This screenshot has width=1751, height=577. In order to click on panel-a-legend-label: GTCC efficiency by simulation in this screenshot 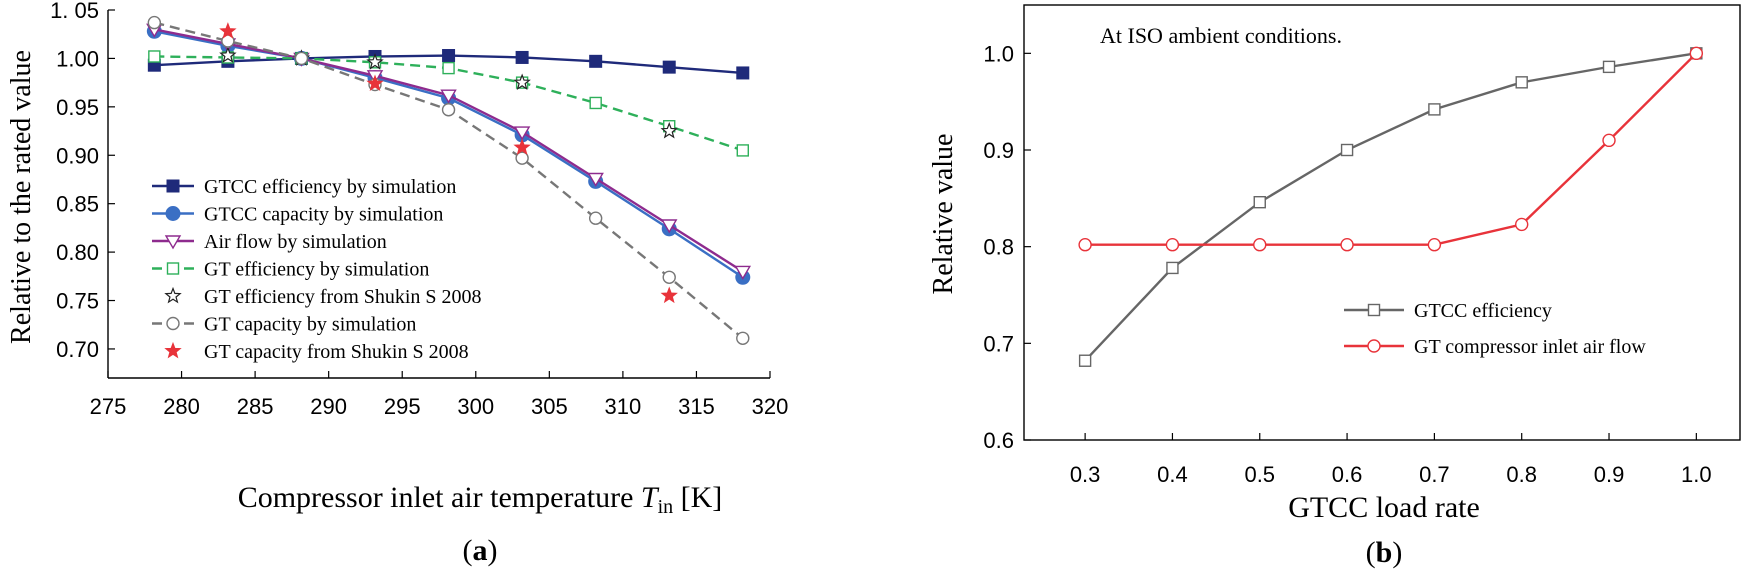, I will do `click(330, 187)`.